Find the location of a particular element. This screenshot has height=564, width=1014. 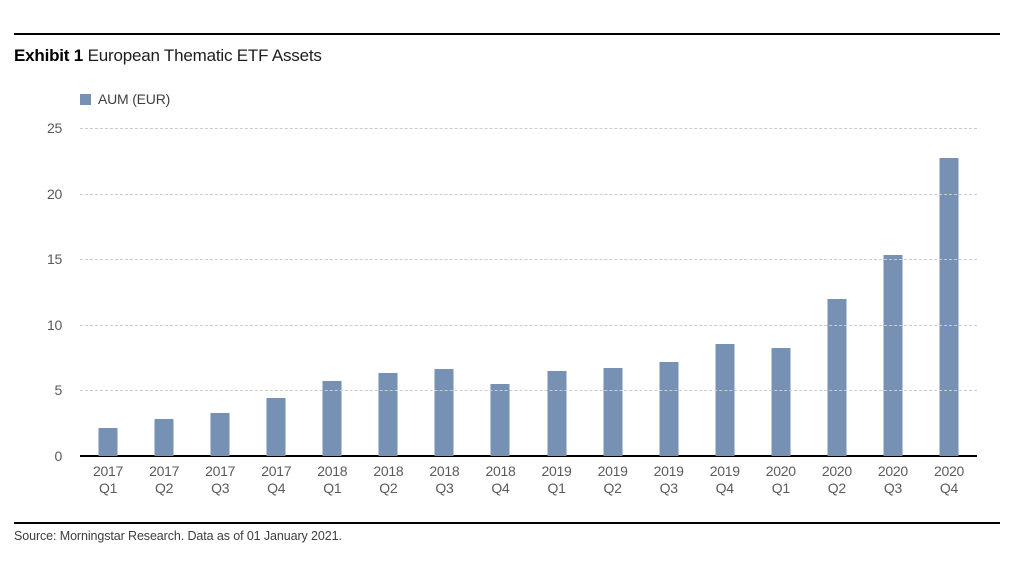

bar-2020-q4 is located at coordinates (949, 307).